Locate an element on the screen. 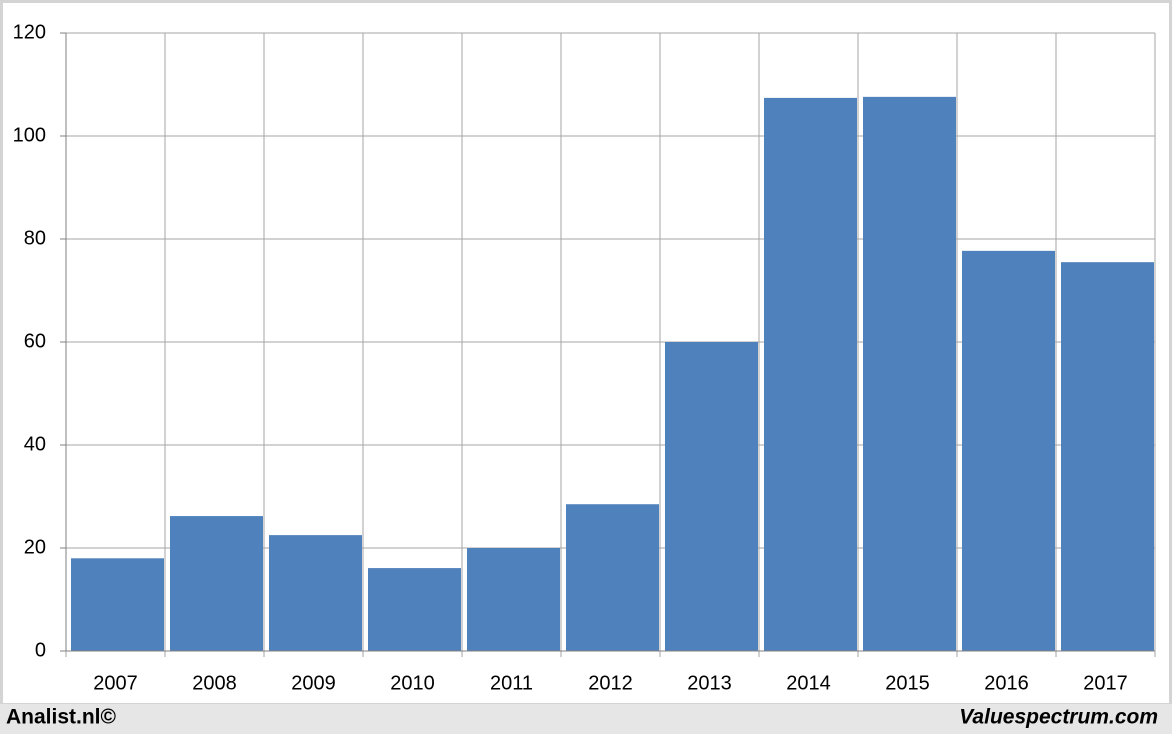  y-tick-label: 40 is located at coordinates (35, 444).